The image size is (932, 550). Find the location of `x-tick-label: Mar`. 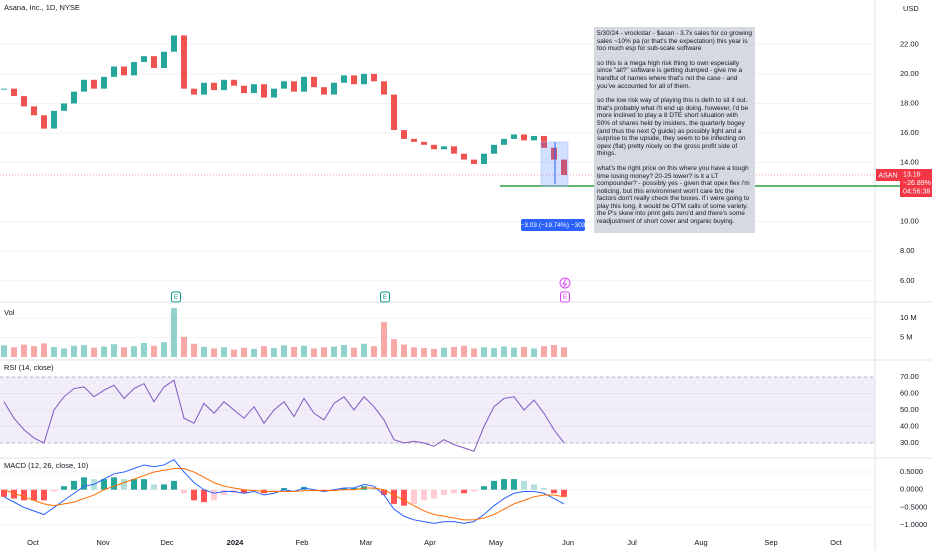

x-tick-label: Mar is located at coordinates (366, 542).